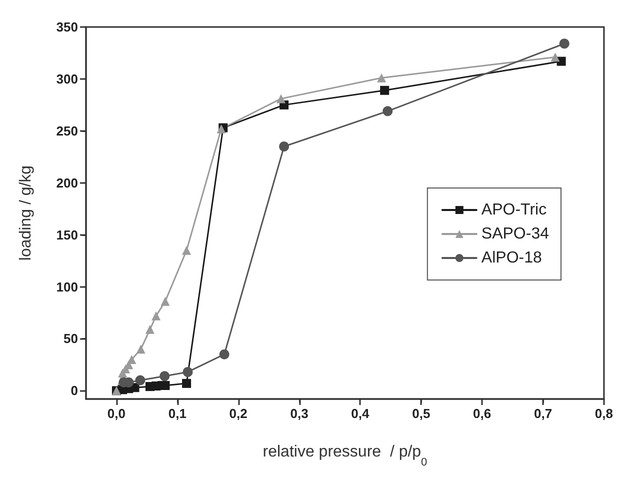 This screenshot has height=481, width=624. Describe the element at coordinates (514, 210) in the screenshot. I see `legend-label: APO-Tric` at that location.